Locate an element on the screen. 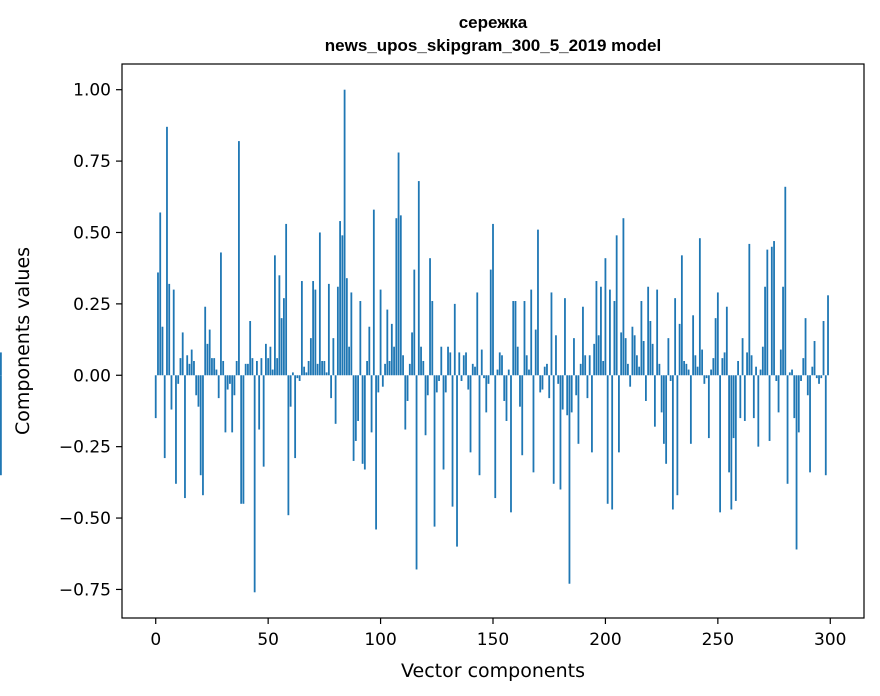 The width and height of the screenshot is (880, 696). y-tick-label: 1.00 is located at coordinates (92, 91).